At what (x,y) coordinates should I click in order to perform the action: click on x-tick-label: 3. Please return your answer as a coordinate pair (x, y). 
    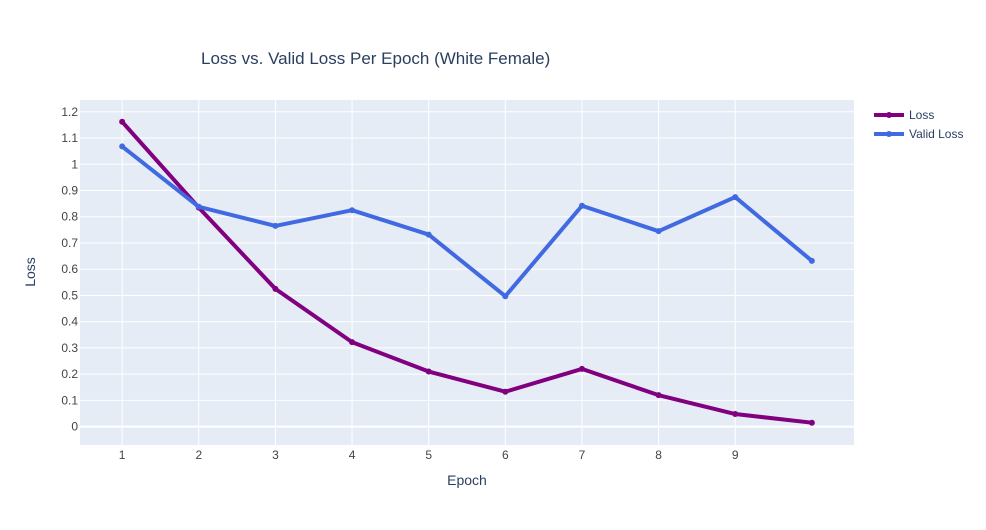
    Looking at the image, I should click on (275, 455).